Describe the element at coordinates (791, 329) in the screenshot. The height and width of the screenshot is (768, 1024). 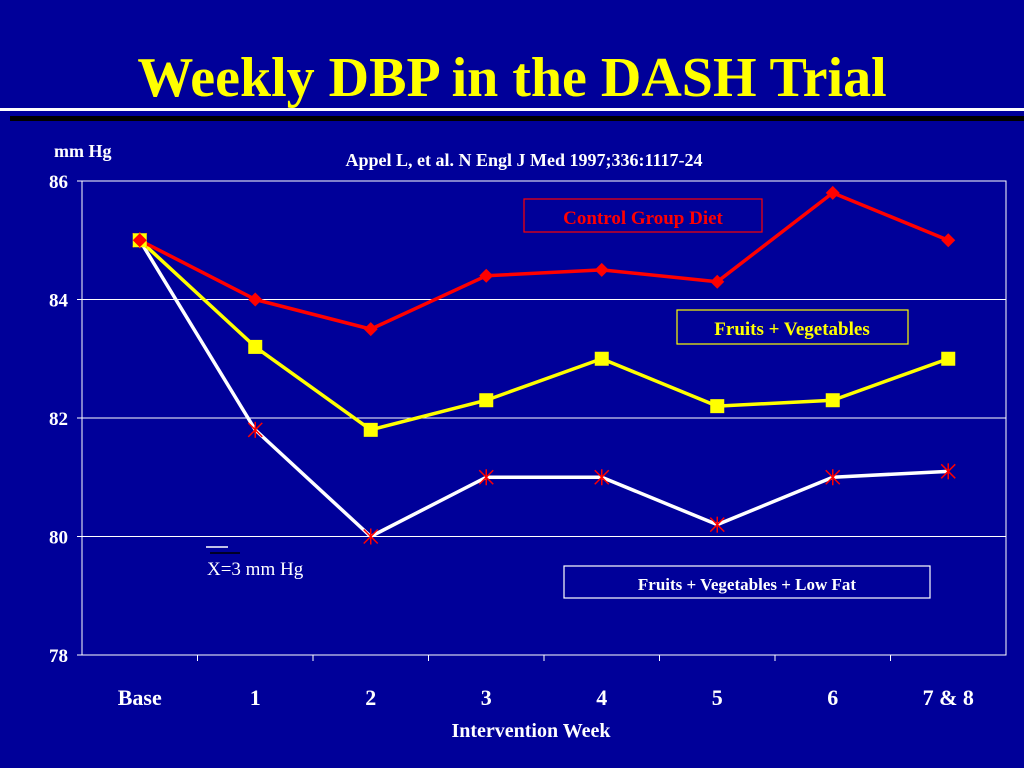
I see `label-fv-text: Fruits + Vegetables` at that location.